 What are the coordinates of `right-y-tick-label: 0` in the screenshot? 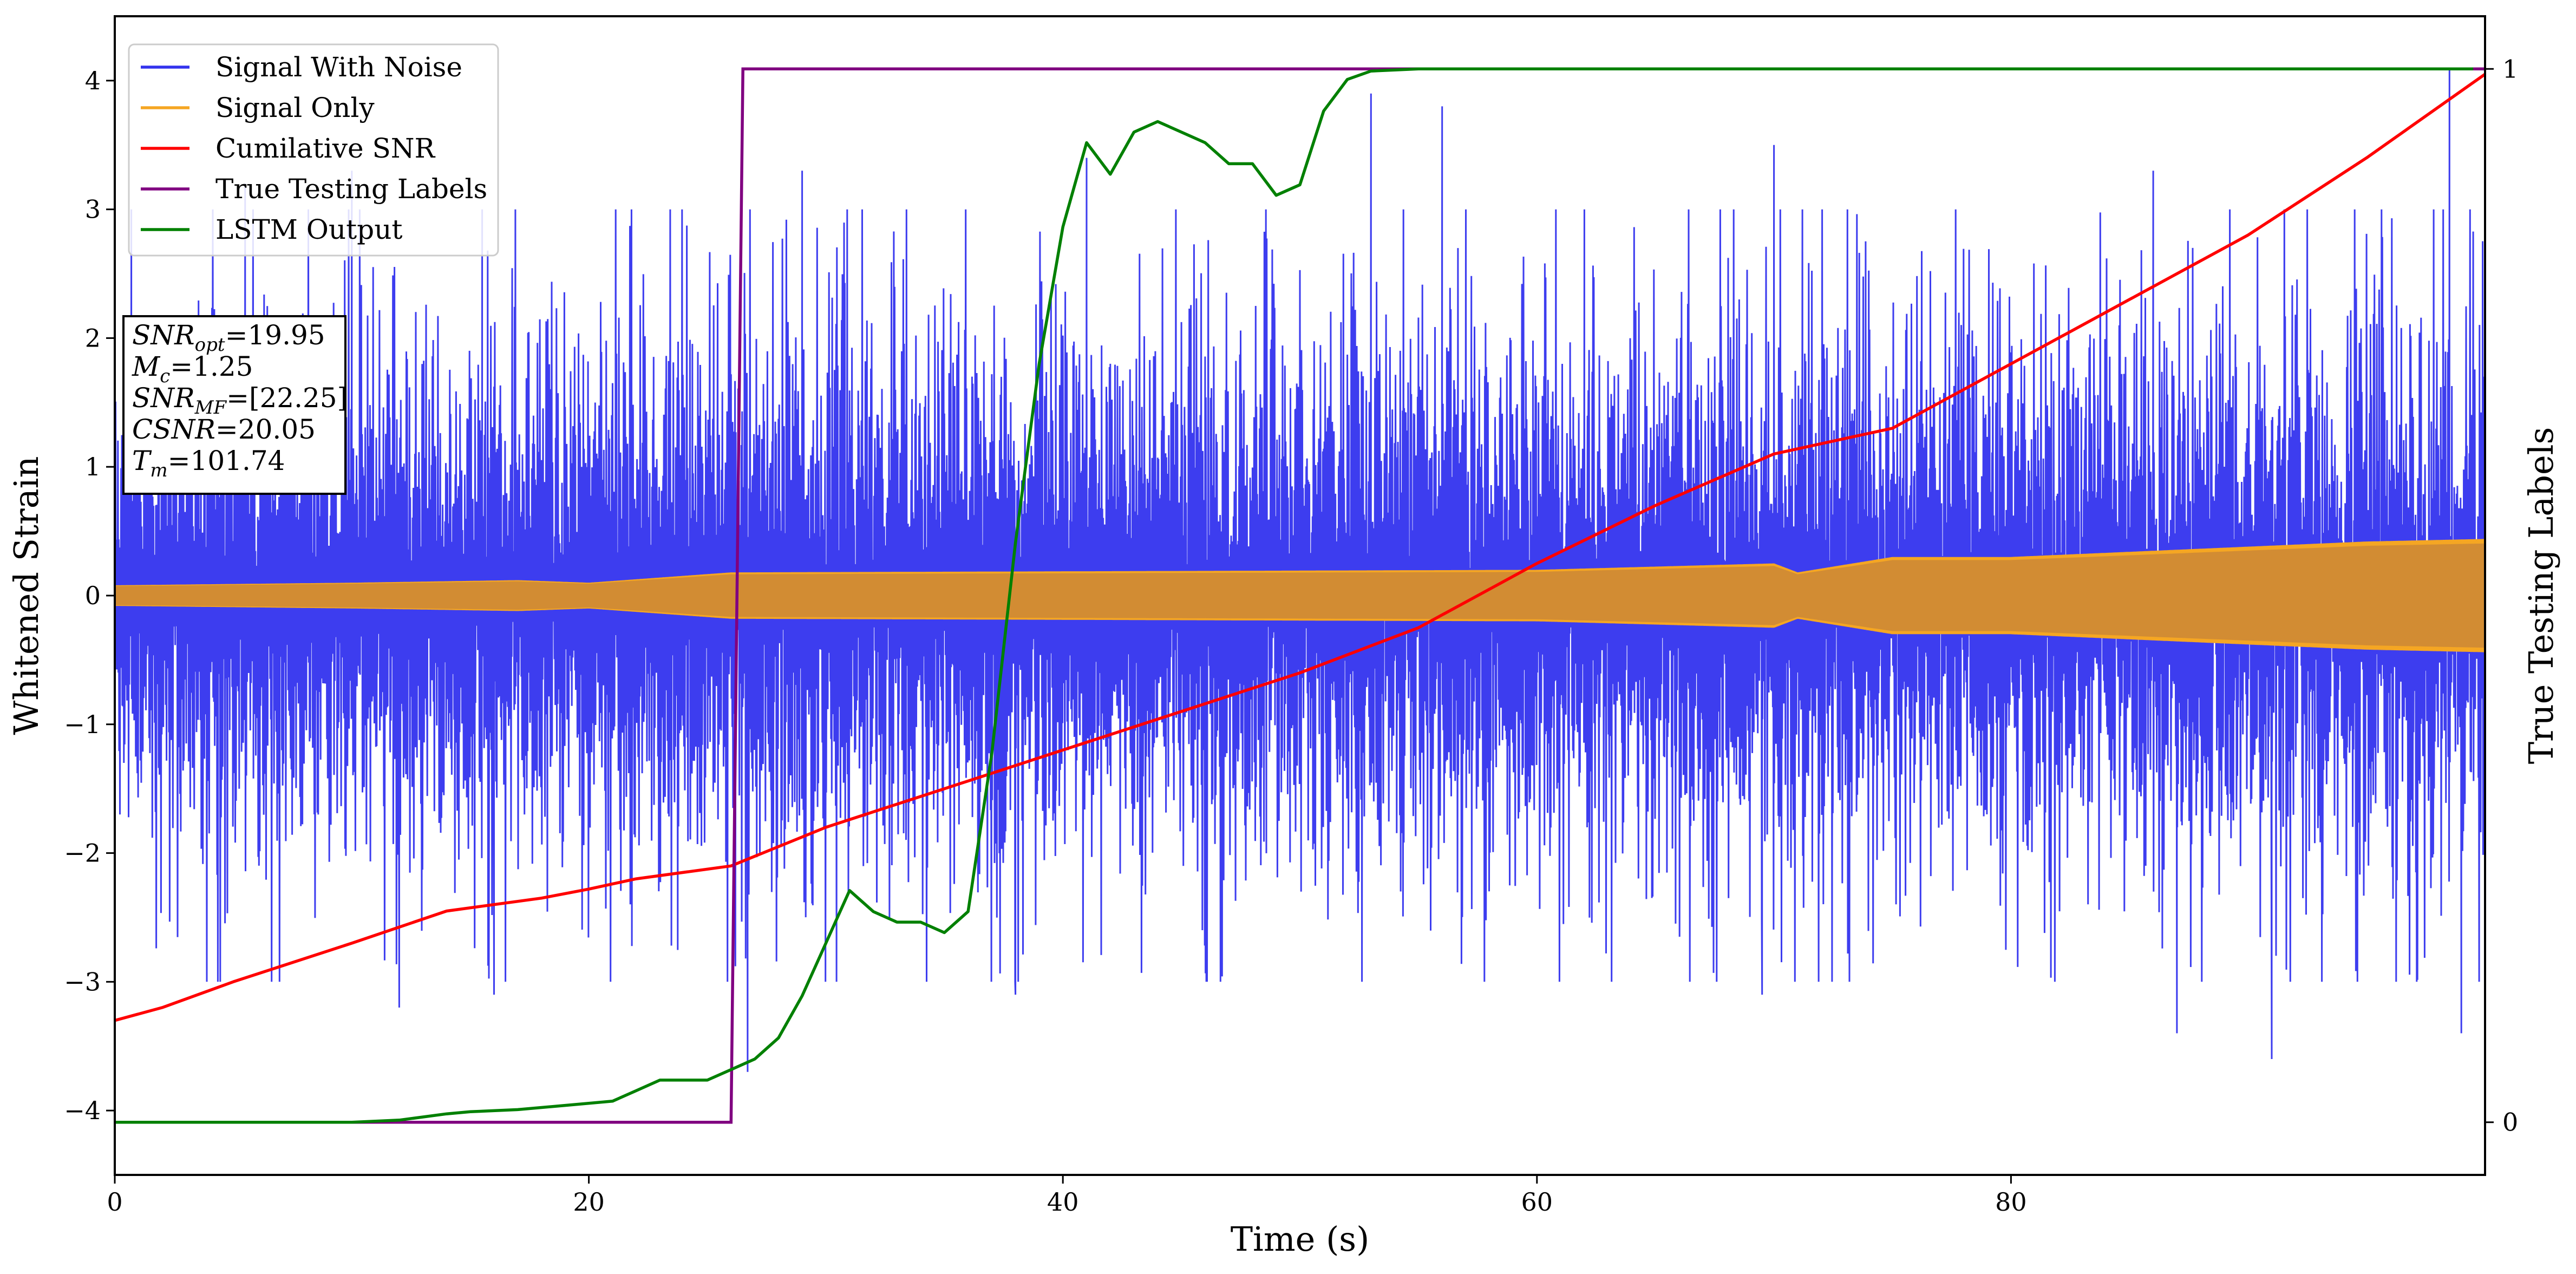 It's located at (2510, 1122).